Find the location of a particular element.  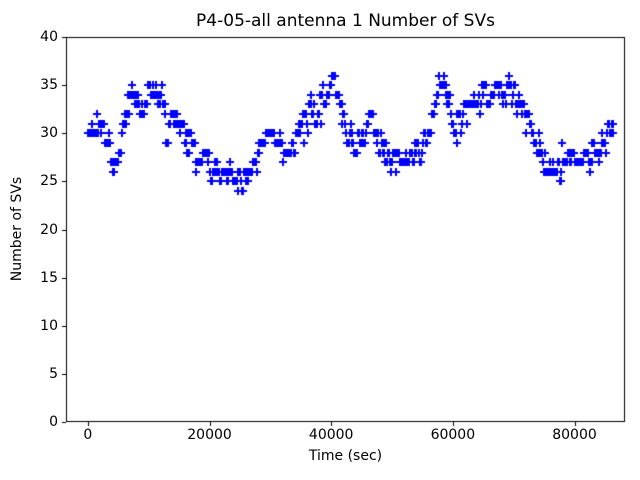

y-tick-label: 15 is located at coordinates (49, 277).